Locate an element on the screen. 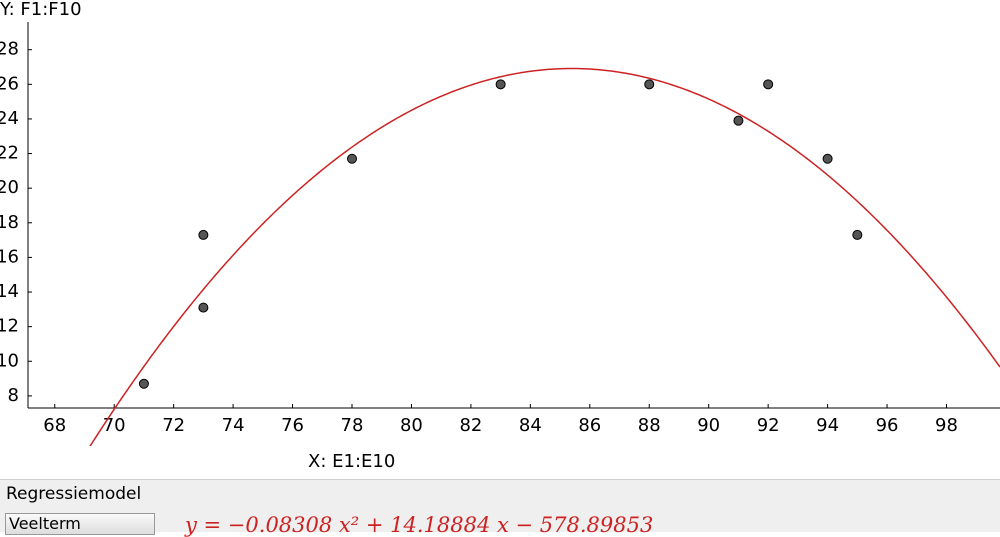 The image size is (1000, 537). y-tick-label: 8 is located at coordinates (13, 395).